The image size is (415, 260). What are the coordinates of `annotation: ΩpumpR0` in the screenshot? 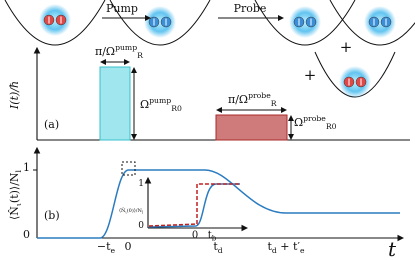 It's located at (161, 104).